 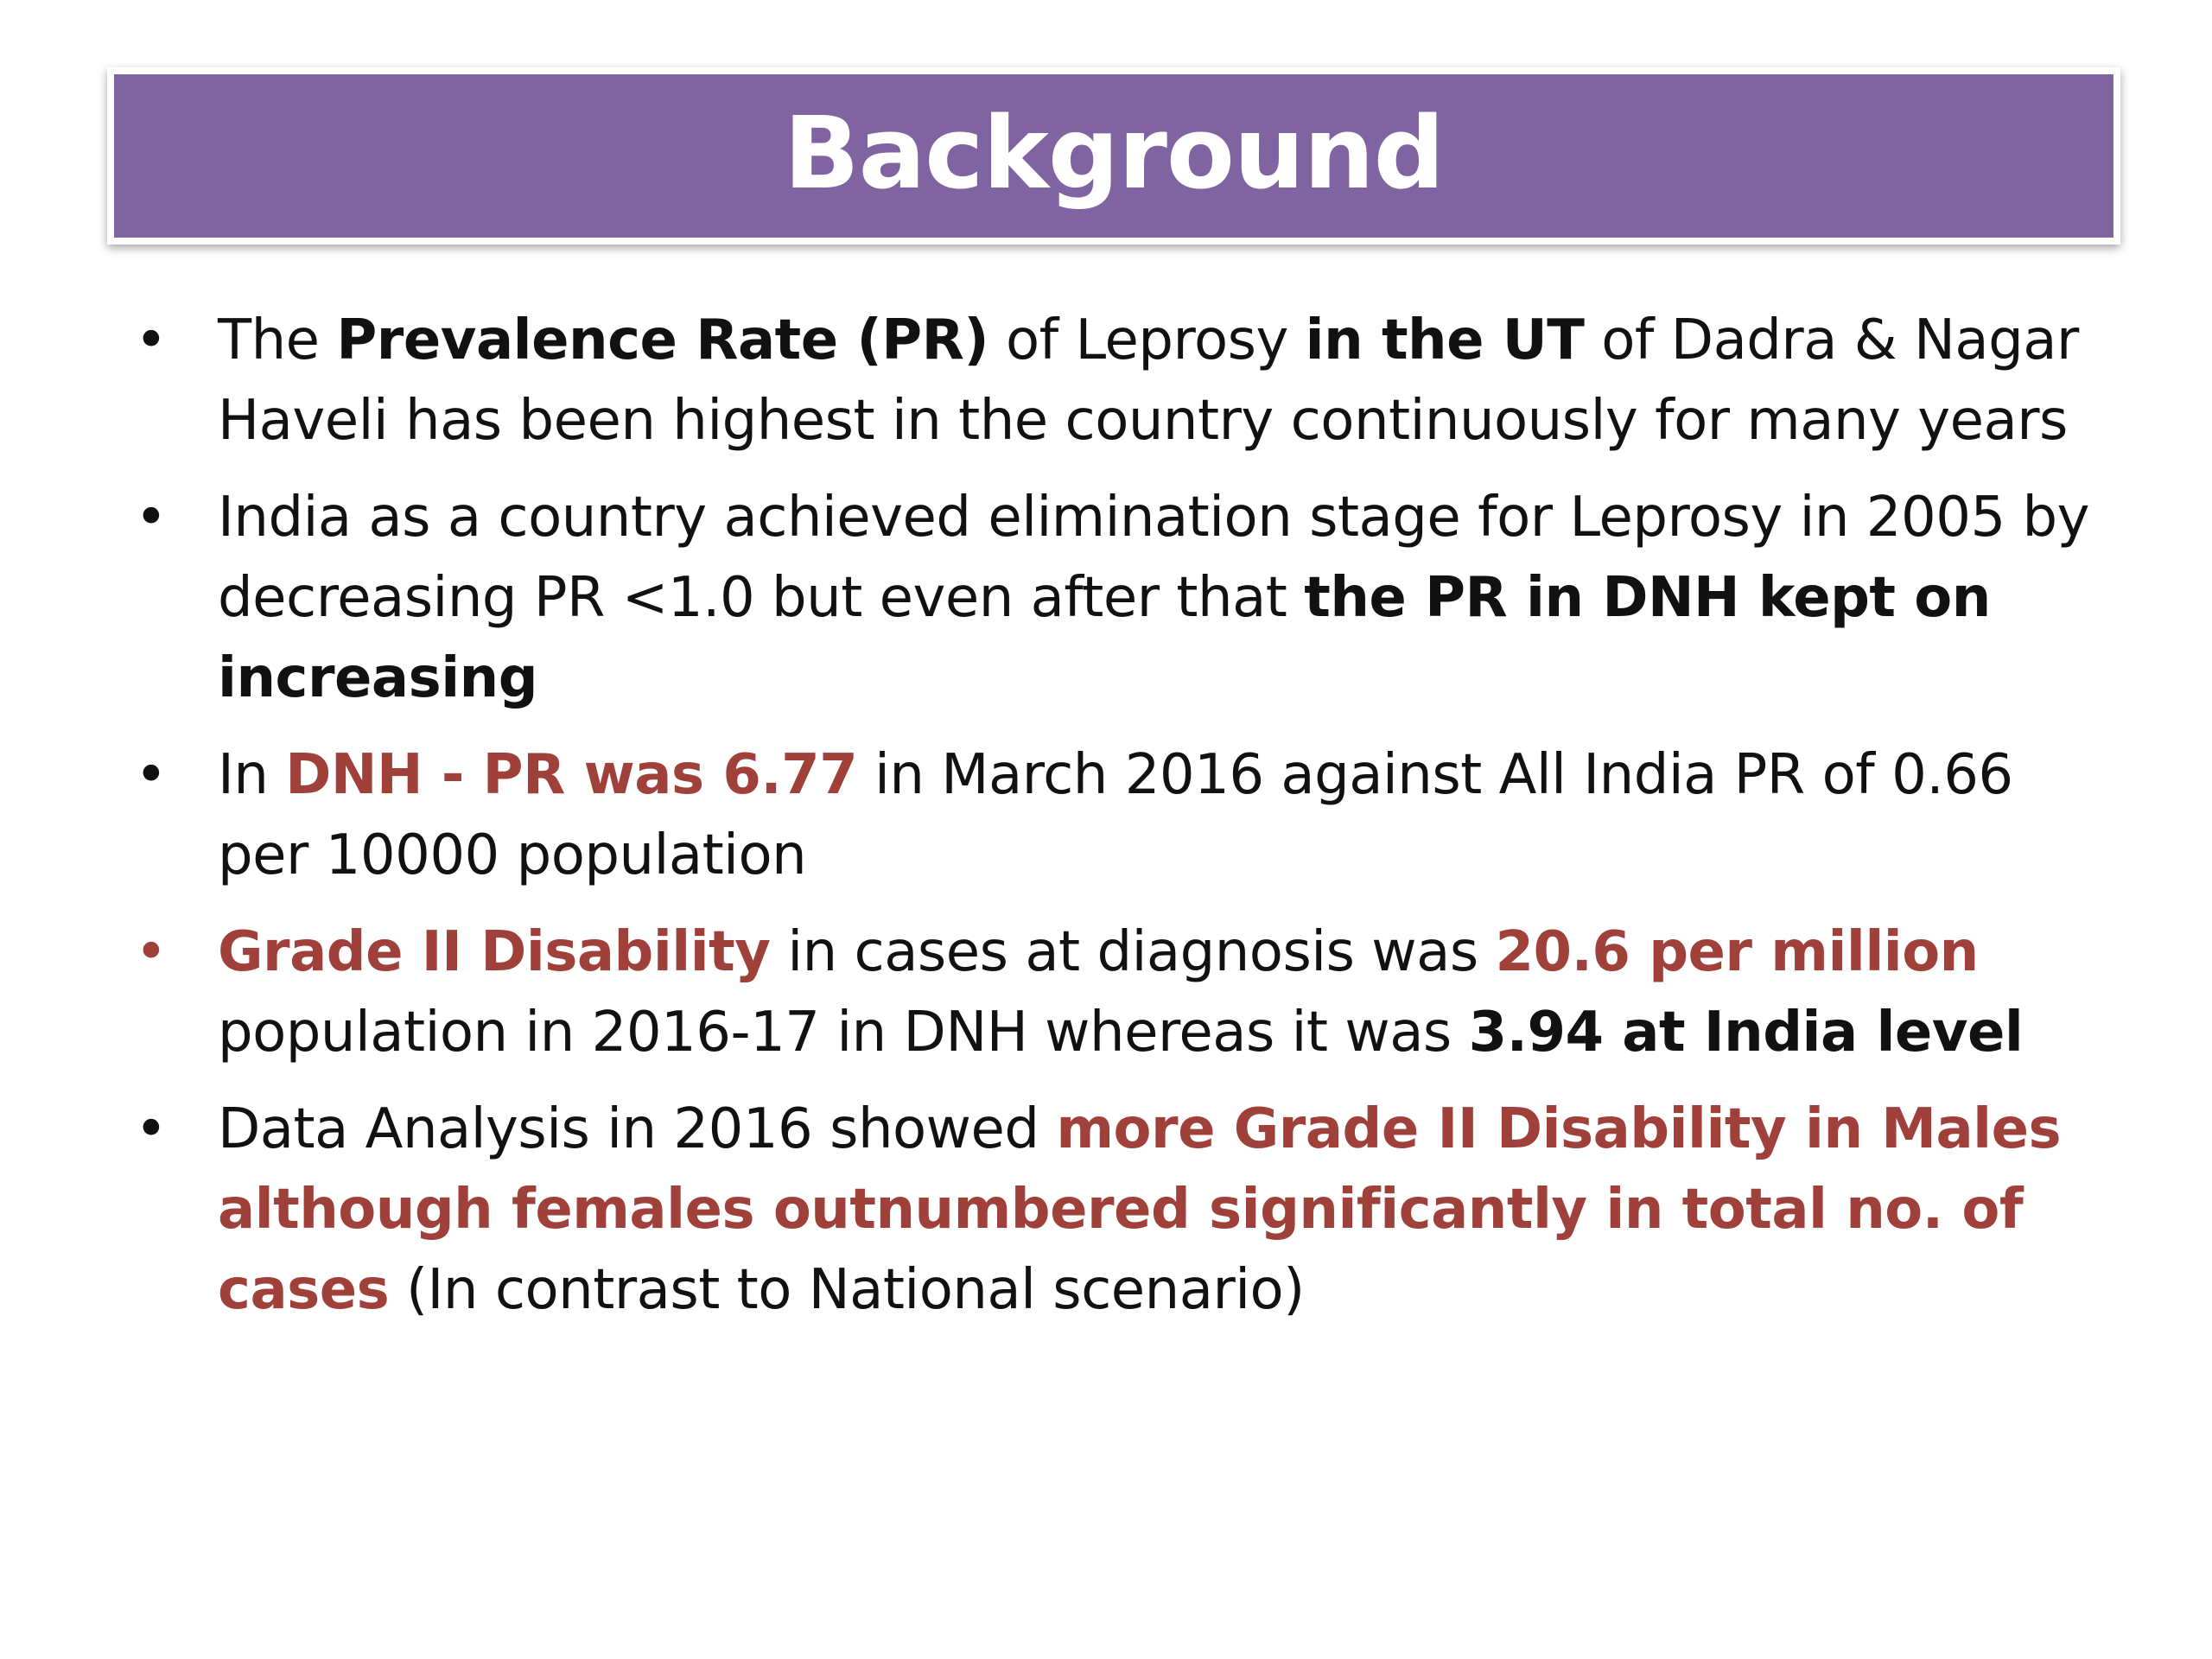 What do you see at coordinates (847, 1290) in the screenshot?
I see `bullet-text: (In contrast to National scenario)` at bounding box center [847, 1290].